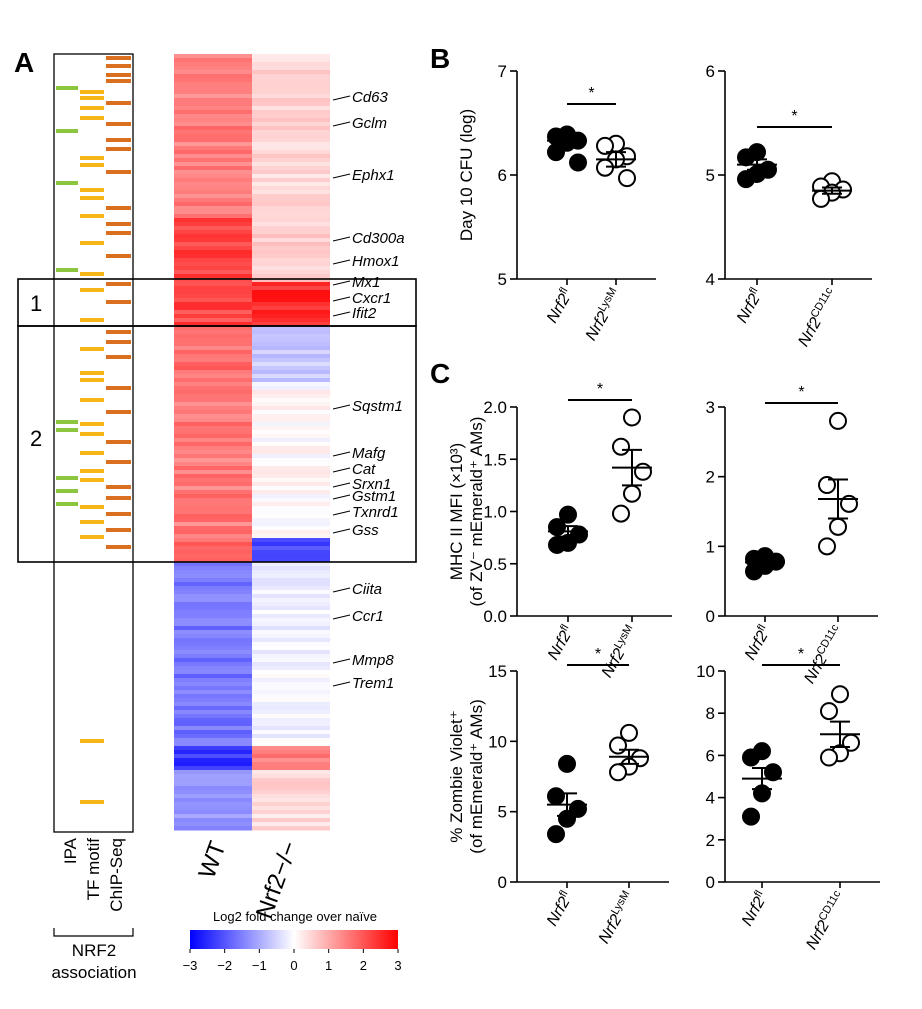  What do you see at coordinates (341, 485) in the screenshot?
I see `gene-leader-line` at bounding box center [341, 485].